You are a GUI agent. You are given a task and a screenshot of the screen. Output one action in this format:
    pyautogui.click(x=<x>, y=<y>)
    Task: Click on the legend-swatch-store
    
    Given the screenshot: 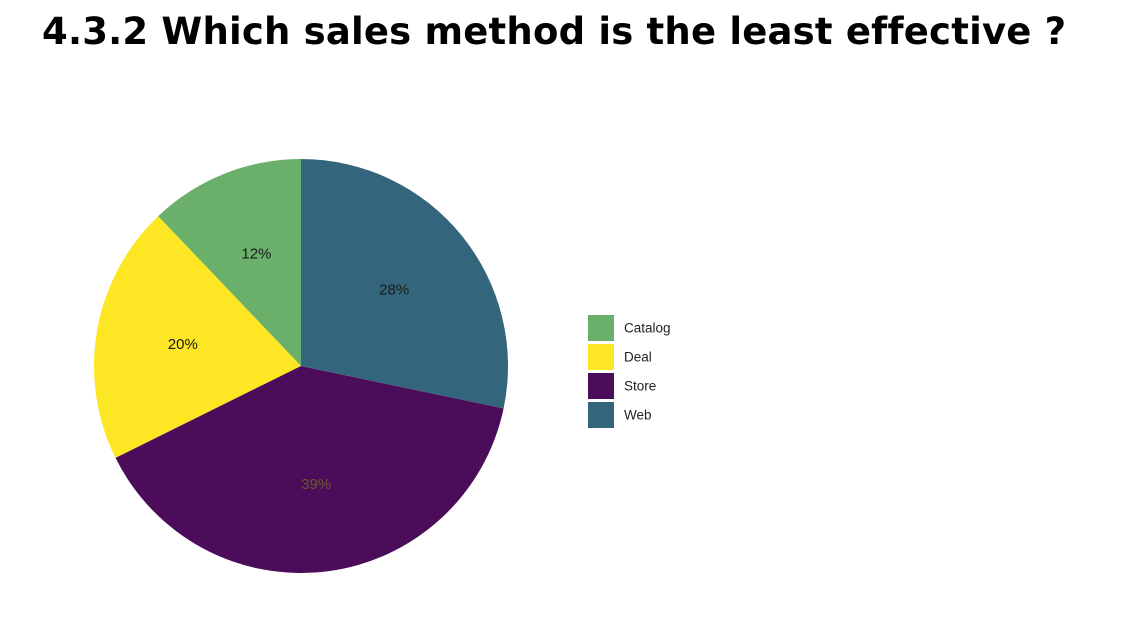 What is the action you would take?
    pyautogui.click(x=601, y=386)
    